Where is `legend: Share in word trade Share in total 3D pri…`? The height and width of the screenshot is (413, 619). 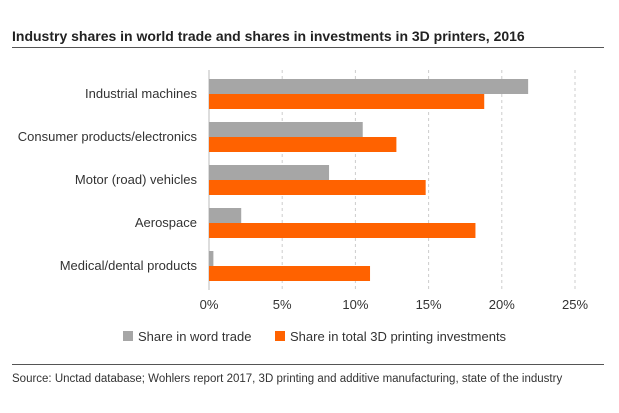 legend: Share in word trade Share in total 3D pri… is located at coordinates (315, 336).